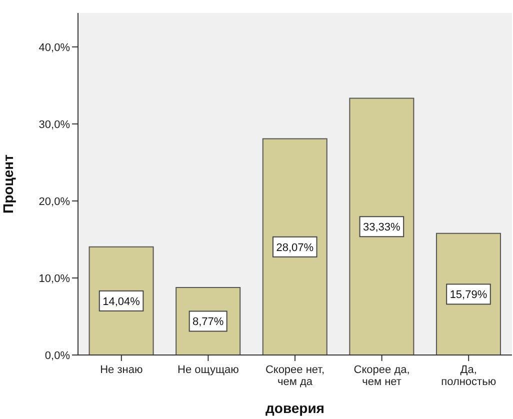 This screenshot has width=513, height=419. I want to click on x-tick-label: Скорее нет, чем да, so click(295, 376).